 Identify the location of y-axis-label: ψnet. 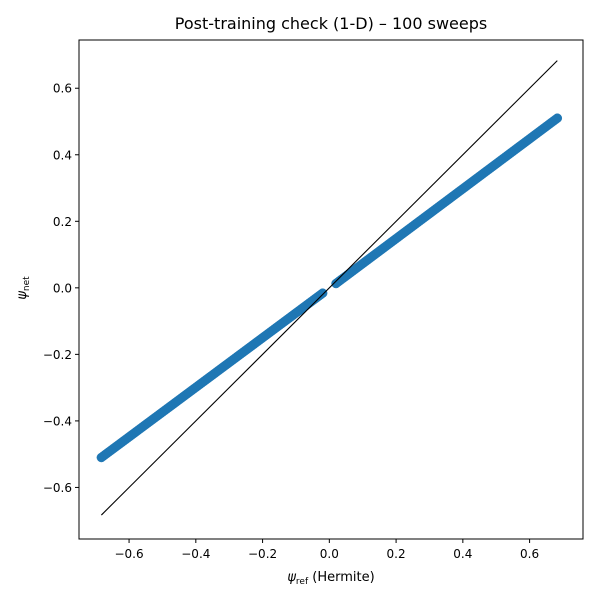
(23, 288).